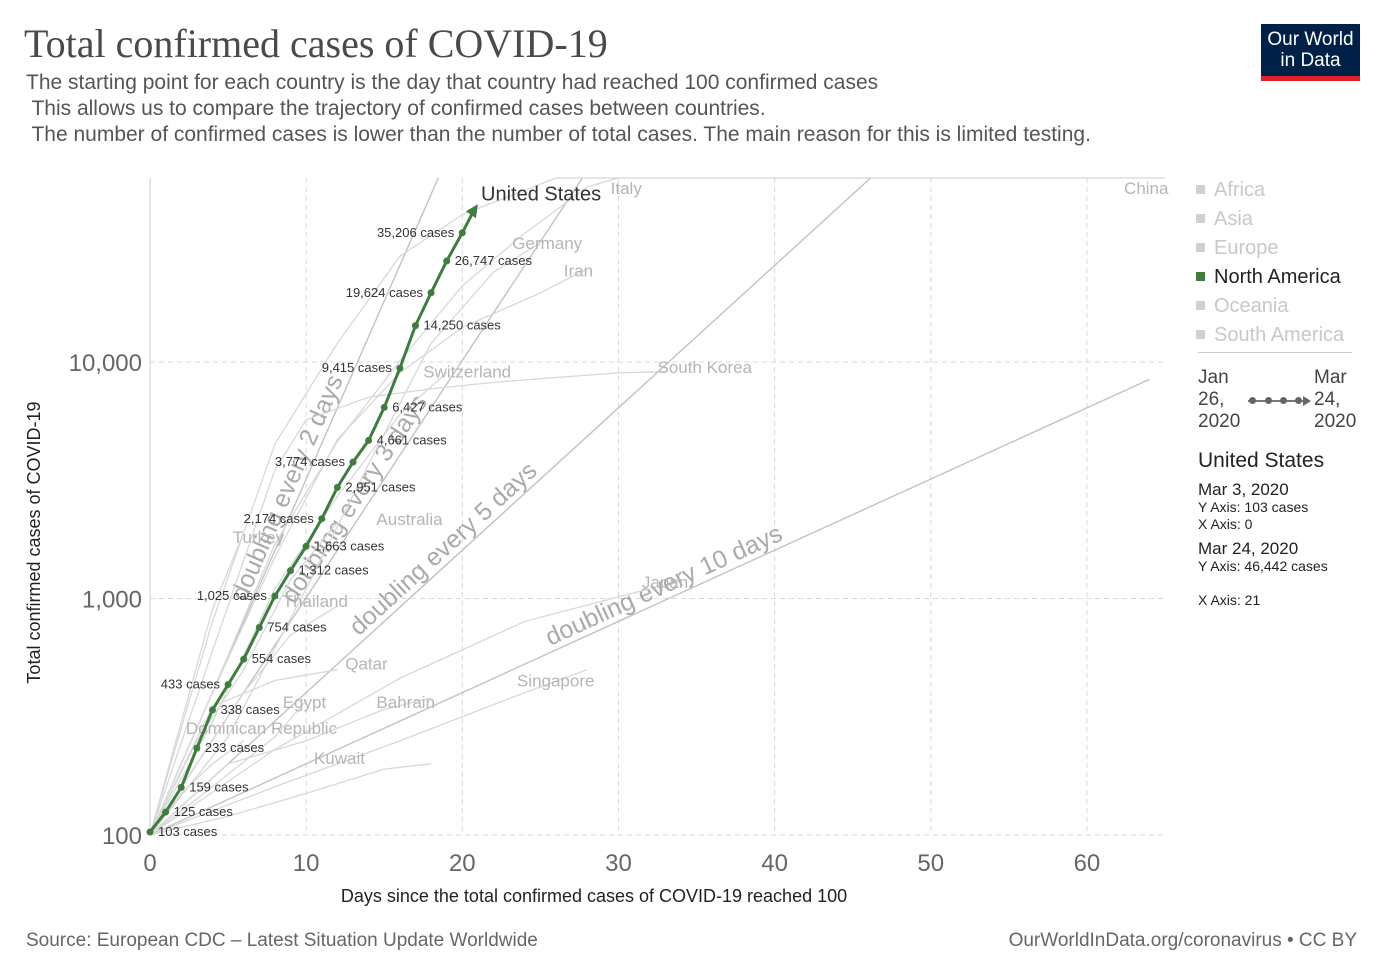  Describe the element at coordinates (235, 747) in the screenshot. I see `data-label: 233 cases` at that location.